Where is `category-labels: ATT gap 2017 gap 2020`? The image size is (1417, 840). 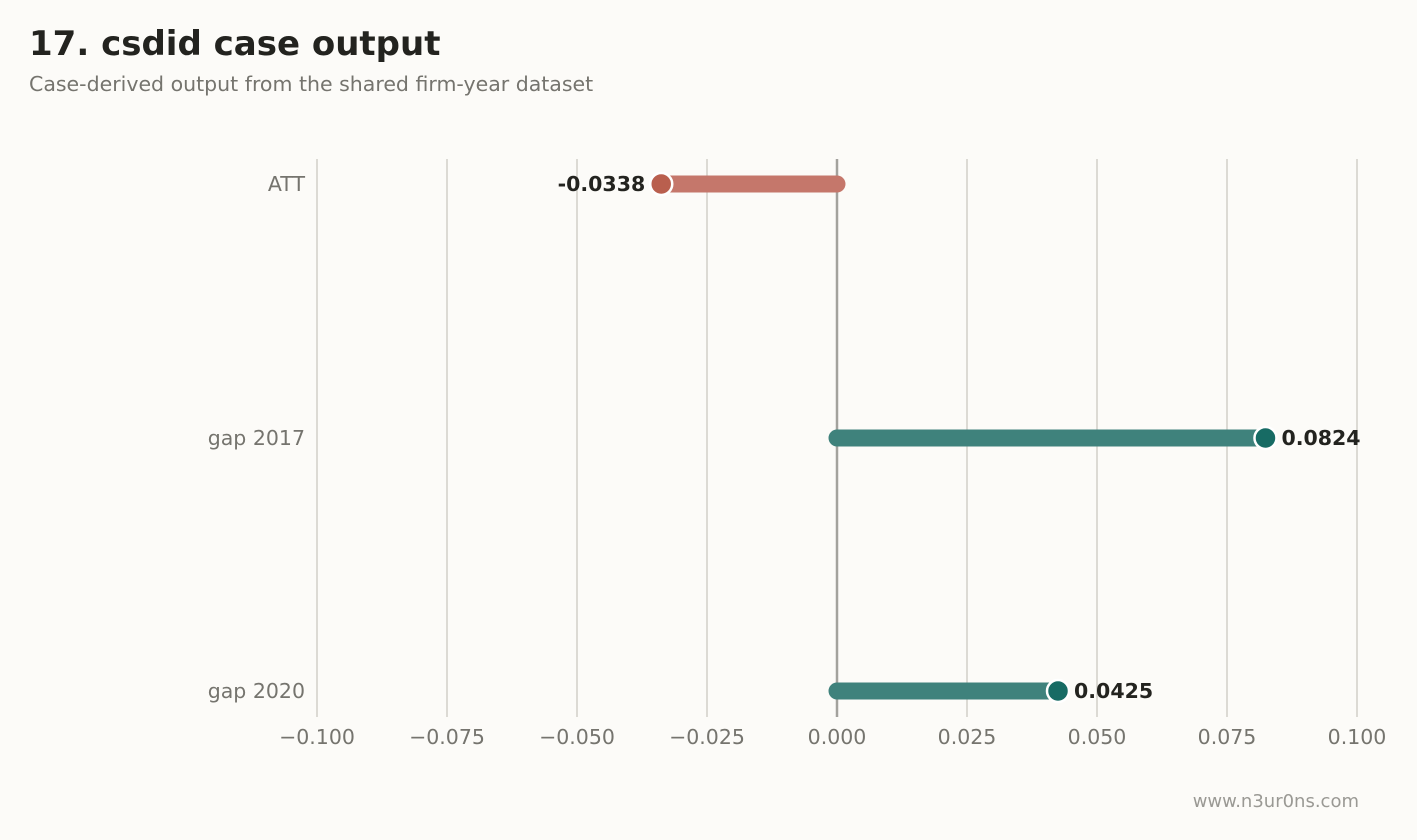 category-labels: ATT gap 2017 gap 2020 is located at coordinates (257, 437).